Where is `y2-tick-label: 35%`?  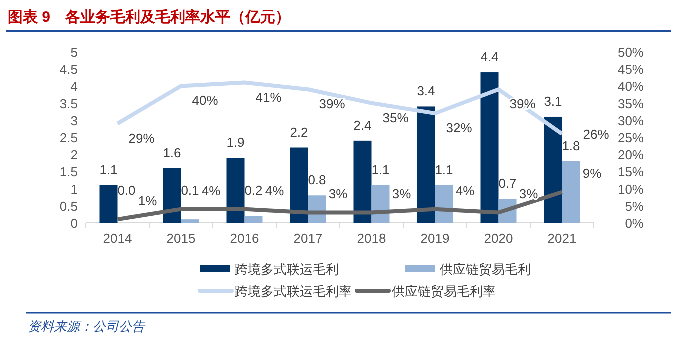
y2-tick-label: 35% is located at coordinates (631, 104).